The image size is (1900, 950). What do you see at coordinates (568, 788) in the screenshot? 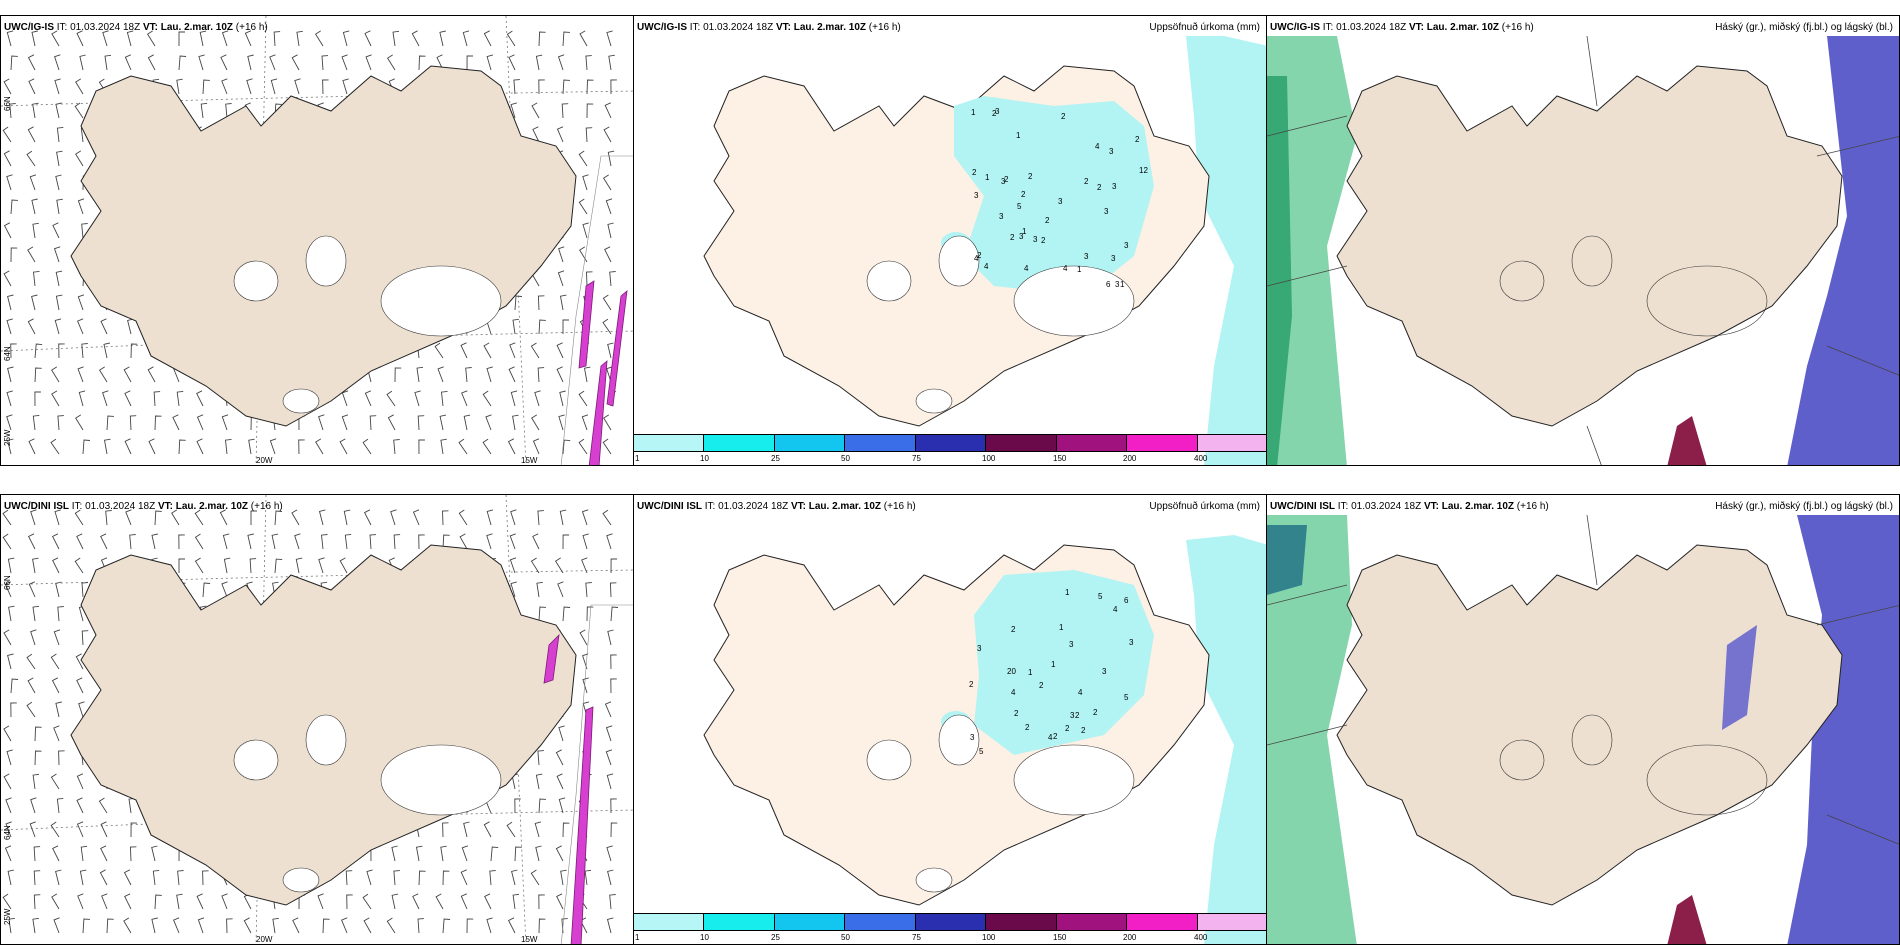
I see `precip-streaks` at bounding box center [568, 788].